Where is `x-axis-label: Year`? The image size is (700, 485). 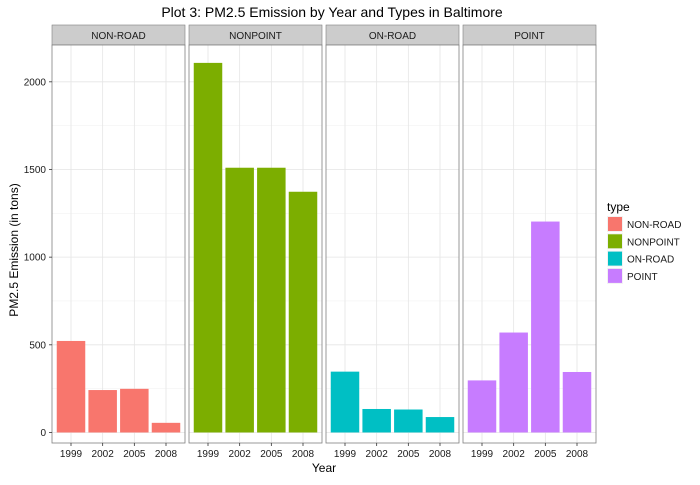 x-axis-label: Year is located at coordinates (324, 468).